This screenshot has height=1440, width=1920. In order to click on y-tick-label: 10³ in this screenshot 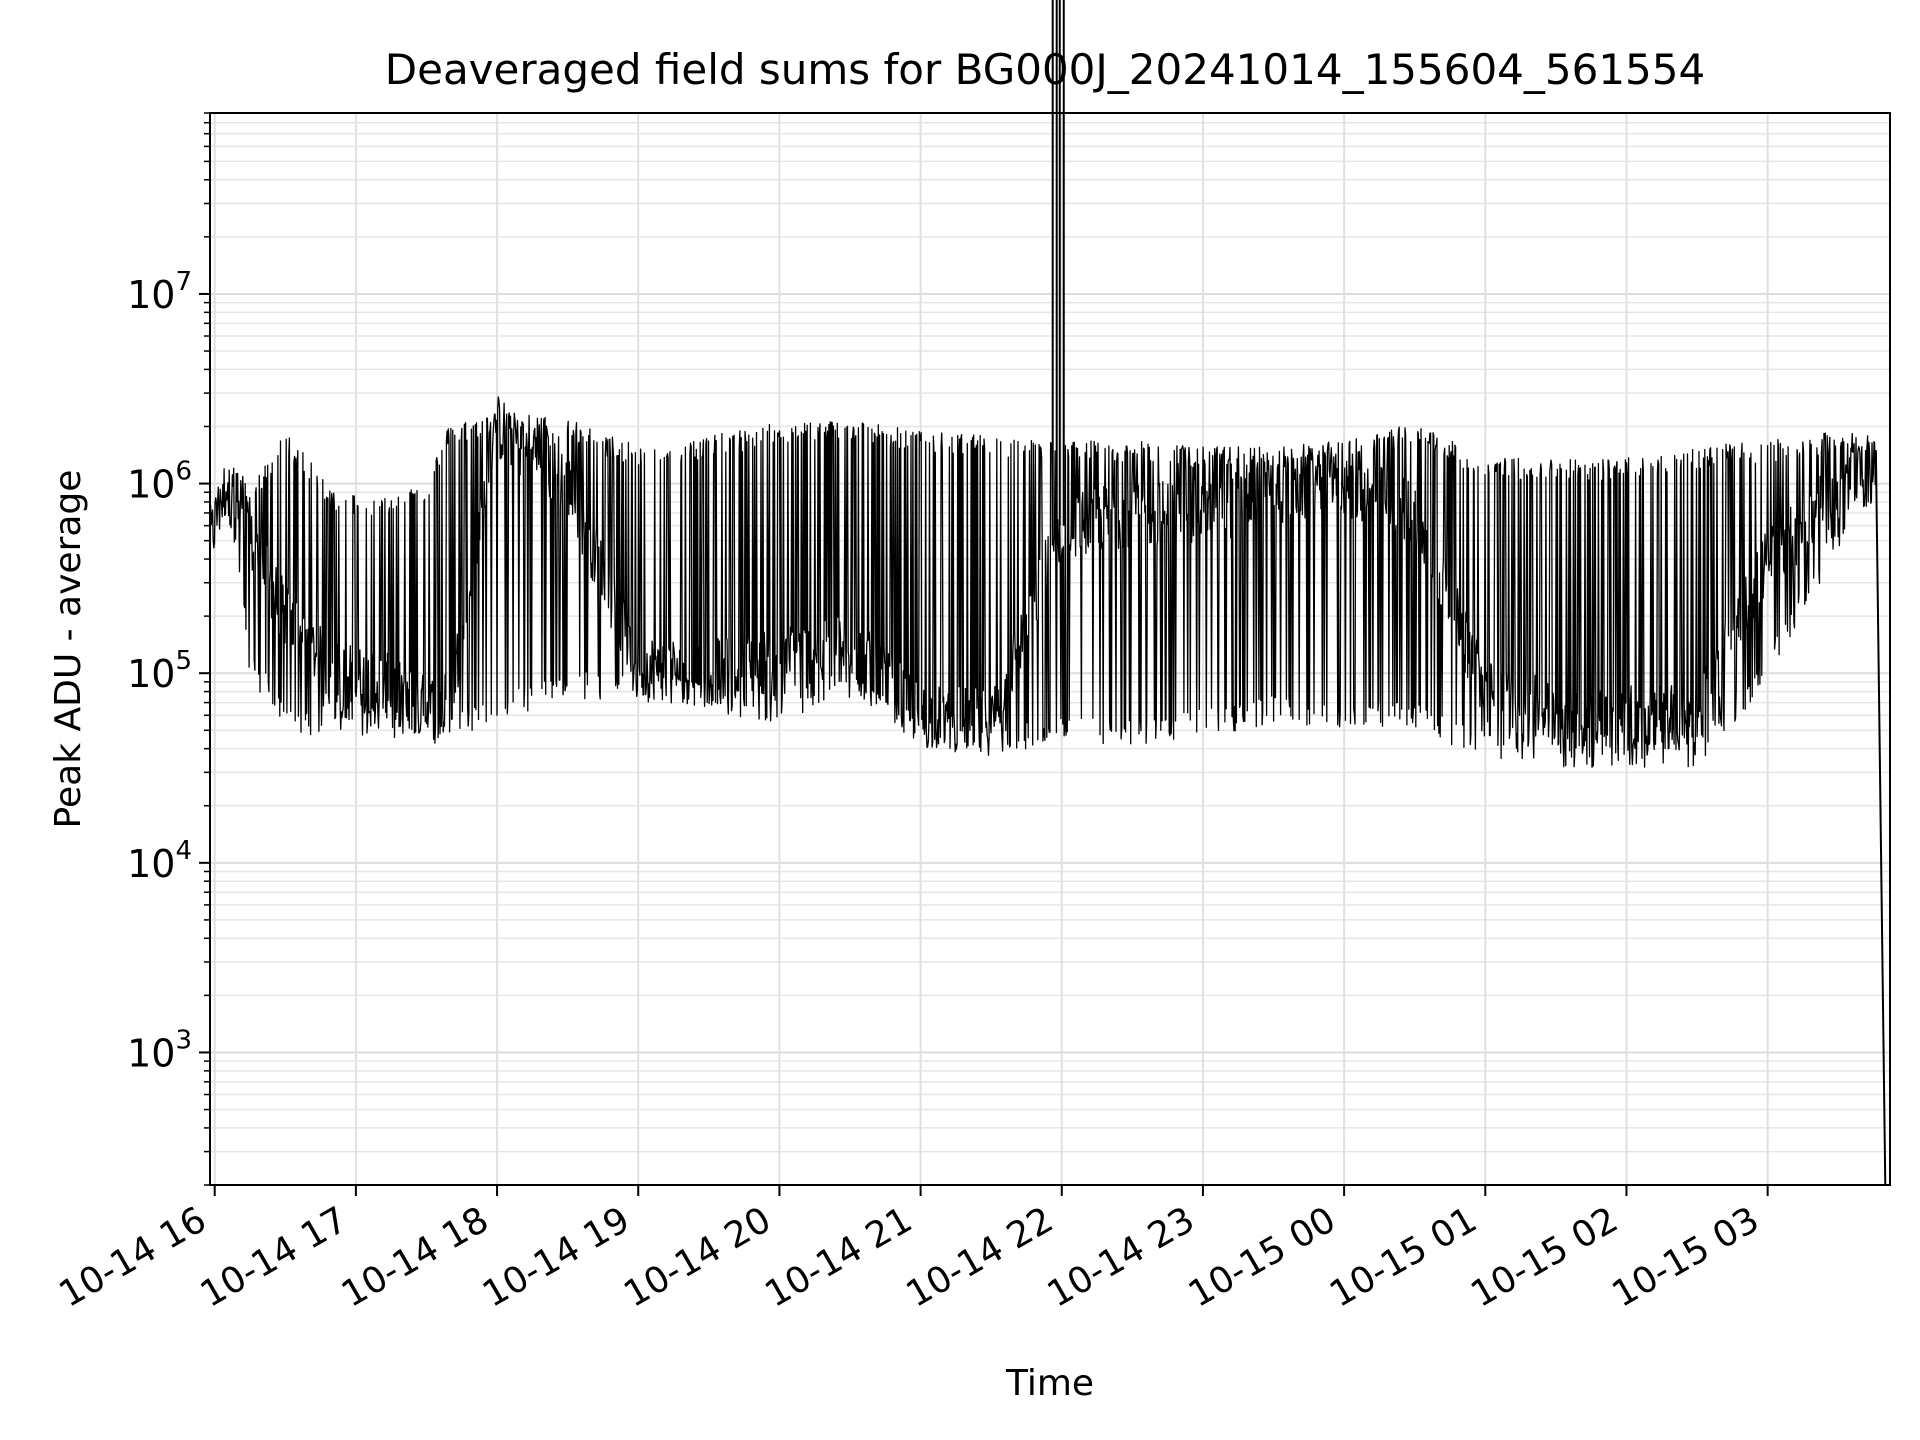, I will do `click(159, 1050)`.